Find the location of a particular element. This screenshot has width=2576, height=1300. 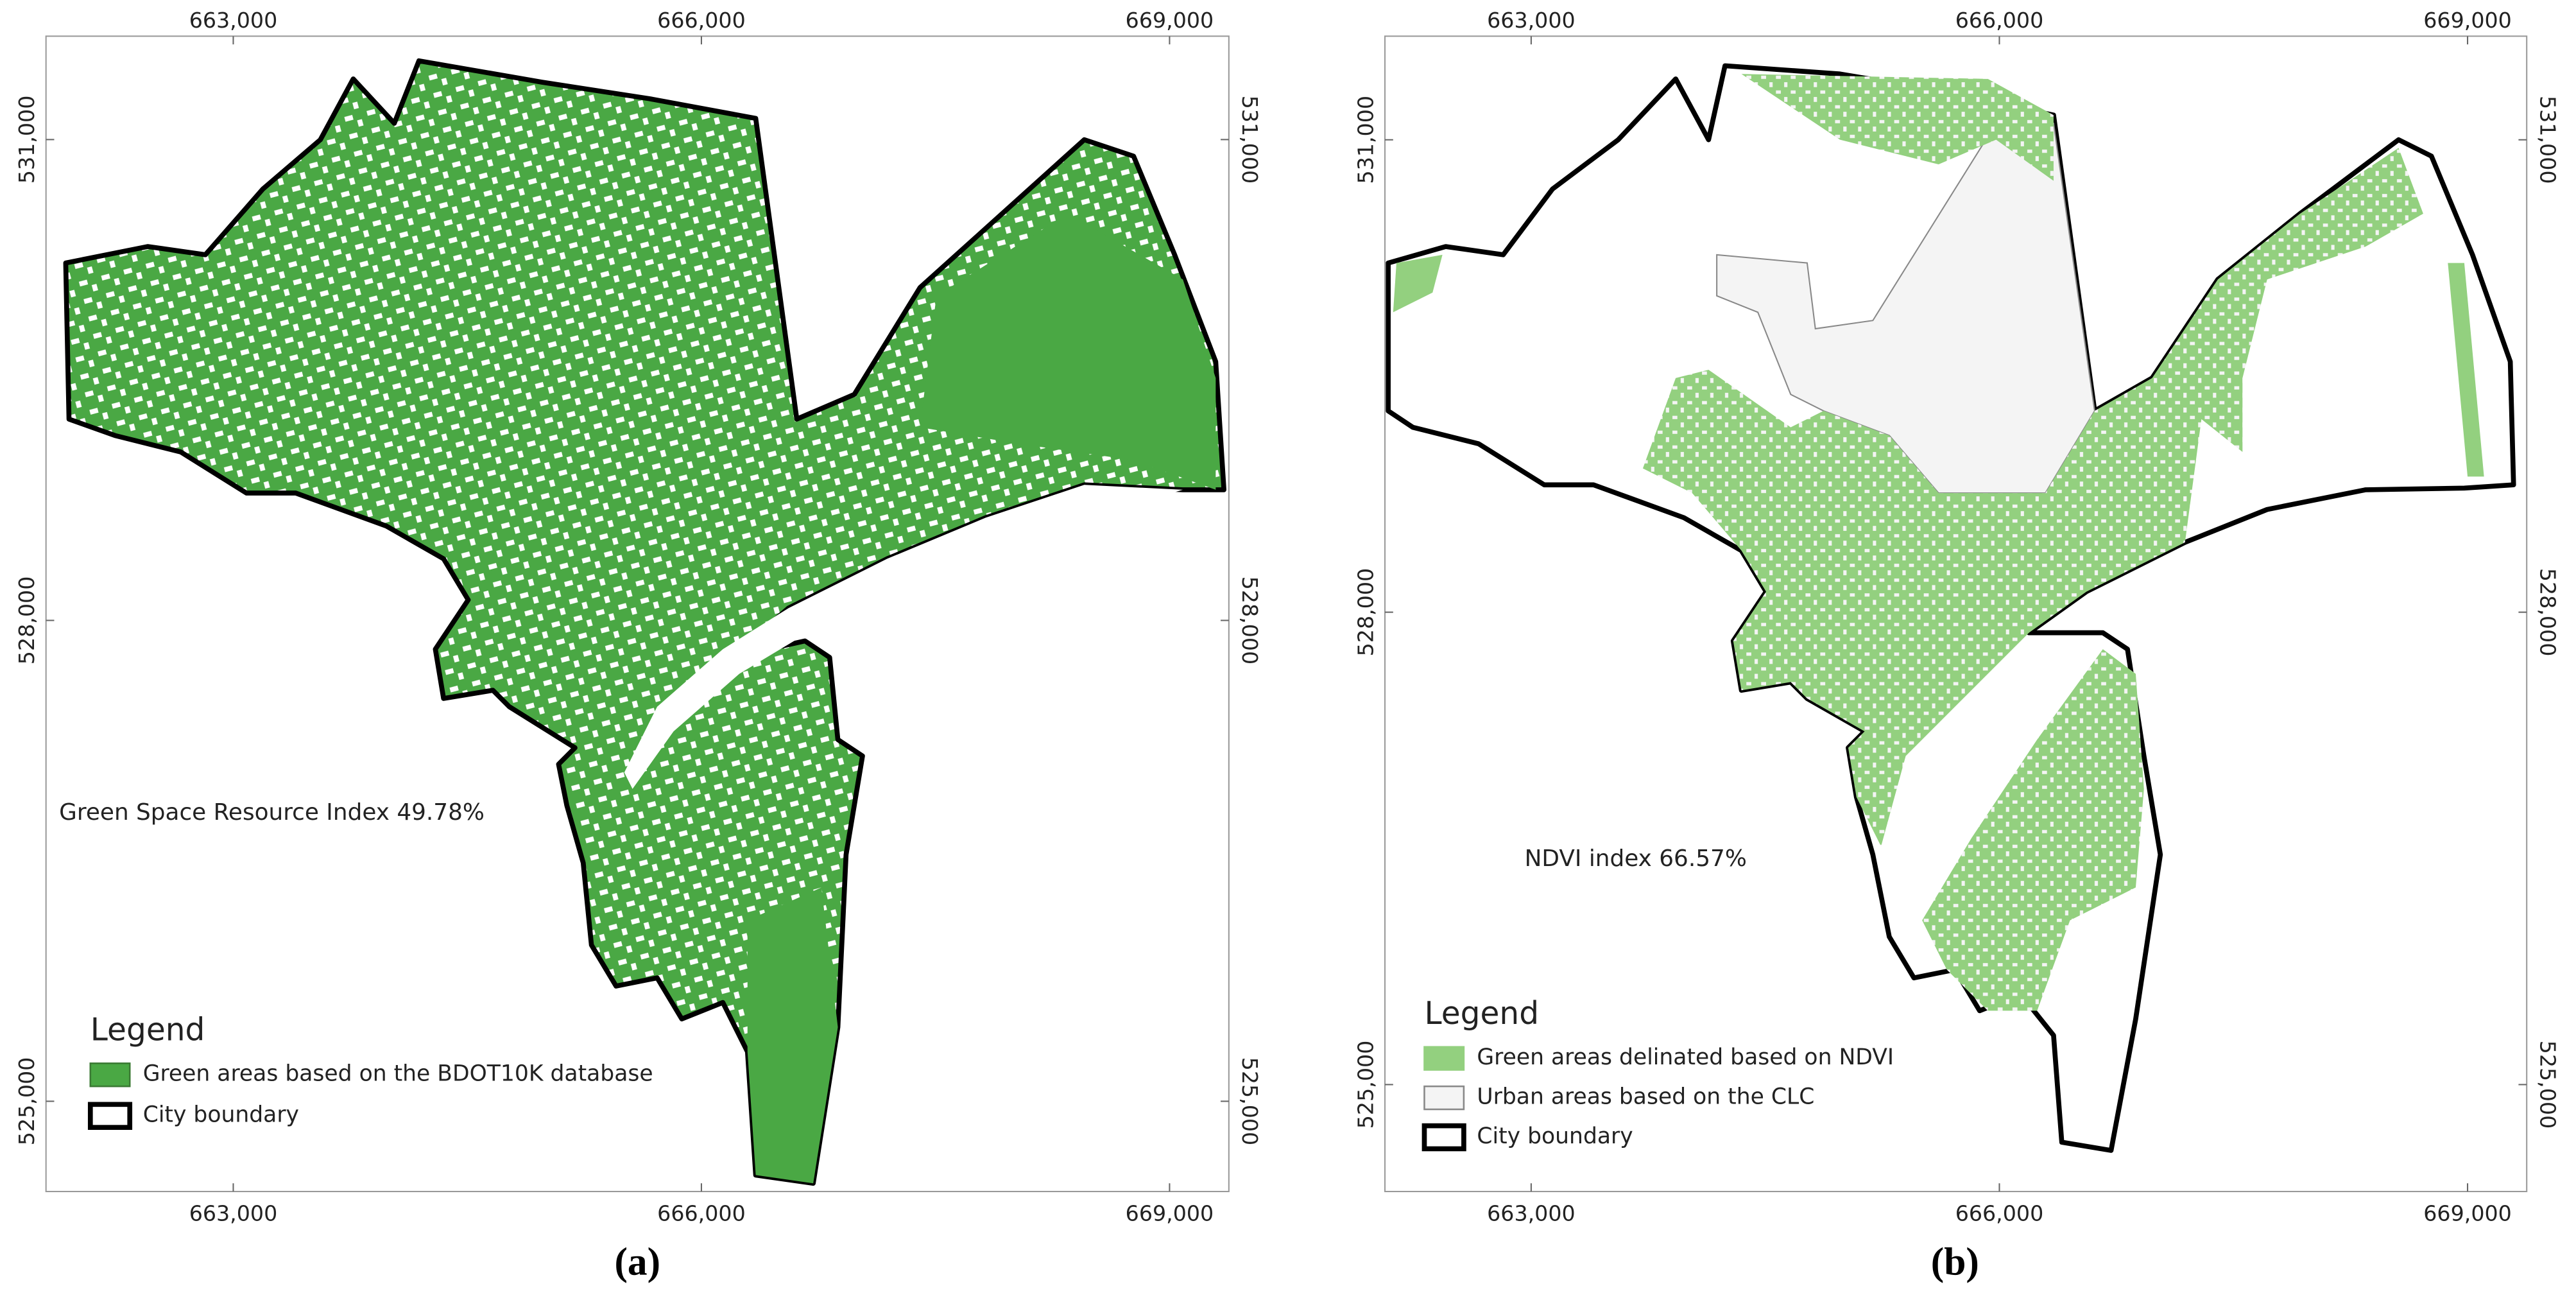

index-text: Green Space Resource Index 49.78% is located at coordinates (272, 812).